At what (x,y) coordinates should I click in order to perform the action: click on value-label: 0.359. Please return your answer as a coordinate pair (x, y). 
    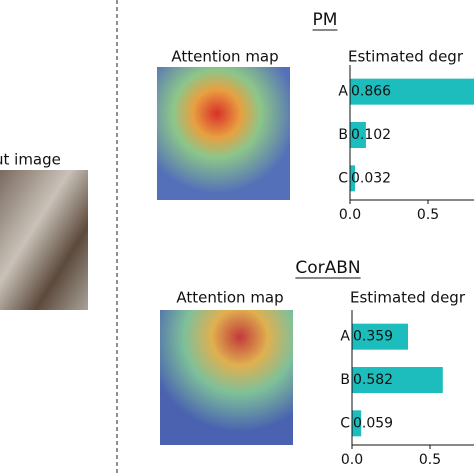
    Looking at the image, I should click on (373, 337).